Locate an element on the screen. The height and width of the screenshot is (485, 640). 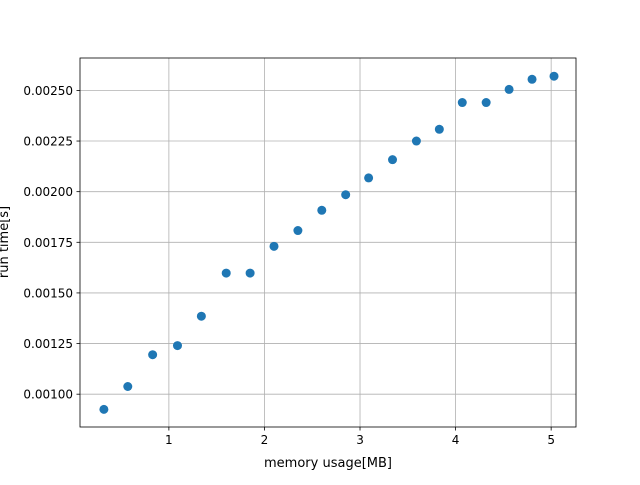
y-tick-label: 0.00100 is located at coordinates (48, 395).